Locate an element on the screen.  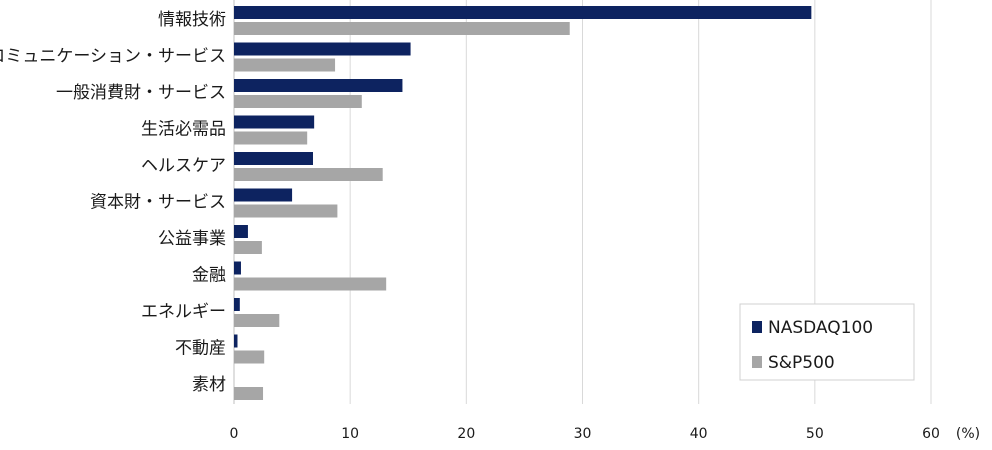
category-label: 生活必需品 is located at coordinates (183, 130).